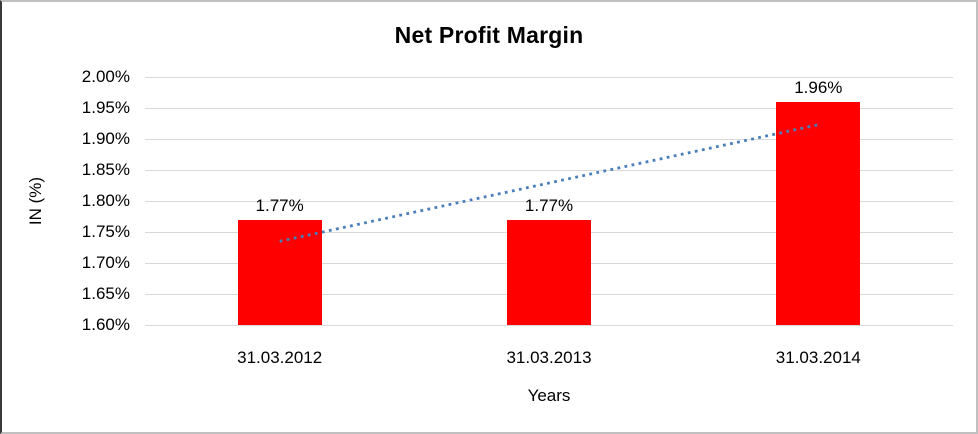 This screenshot has width=978, height=434. What do you see at coordinates (105, 262) in the screenshot?
I see `y-tick-label: 1.70%` at bounding box center [105, 262].